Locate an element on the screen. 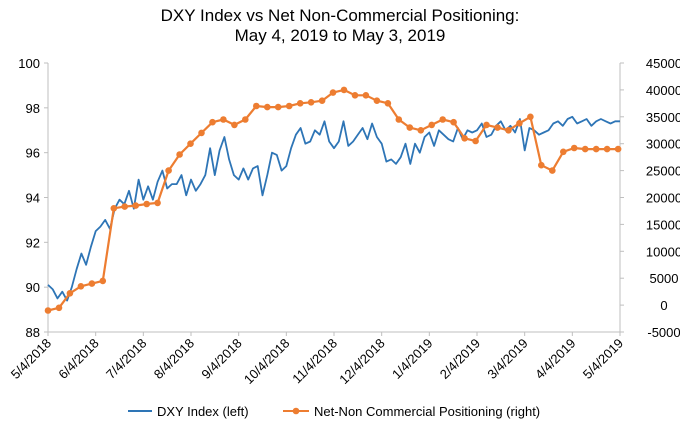  y-left-tick-label: 100 is located at coordinates (29, 63).